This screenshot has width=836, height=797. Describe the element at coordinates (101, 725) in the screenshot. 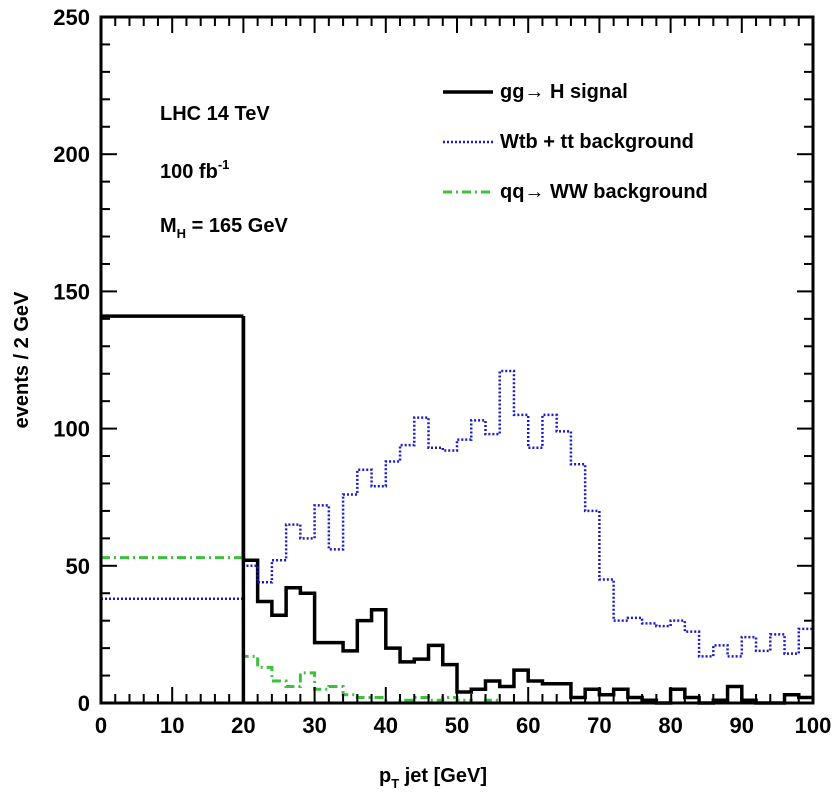

I see `x-tick-label: 0` at that location.